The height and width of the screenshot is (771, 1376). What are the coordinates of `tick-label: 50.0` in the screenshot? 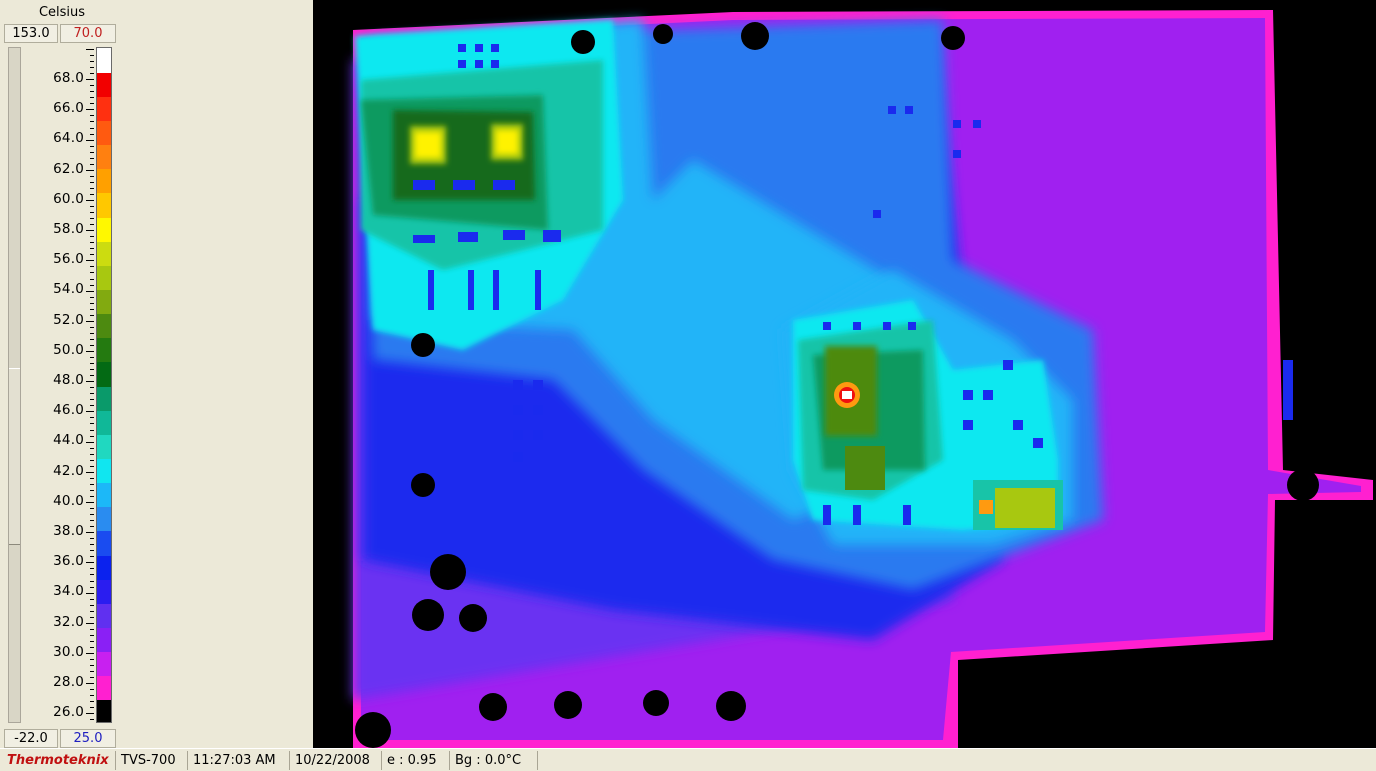 It's located at (68, 349).